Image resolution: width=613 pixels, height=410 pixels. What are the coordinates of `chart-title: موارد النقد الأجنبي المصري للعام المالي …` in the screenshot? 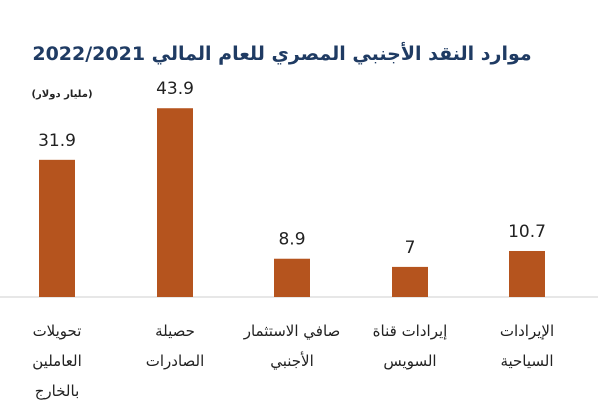 It's located at (281, 54).